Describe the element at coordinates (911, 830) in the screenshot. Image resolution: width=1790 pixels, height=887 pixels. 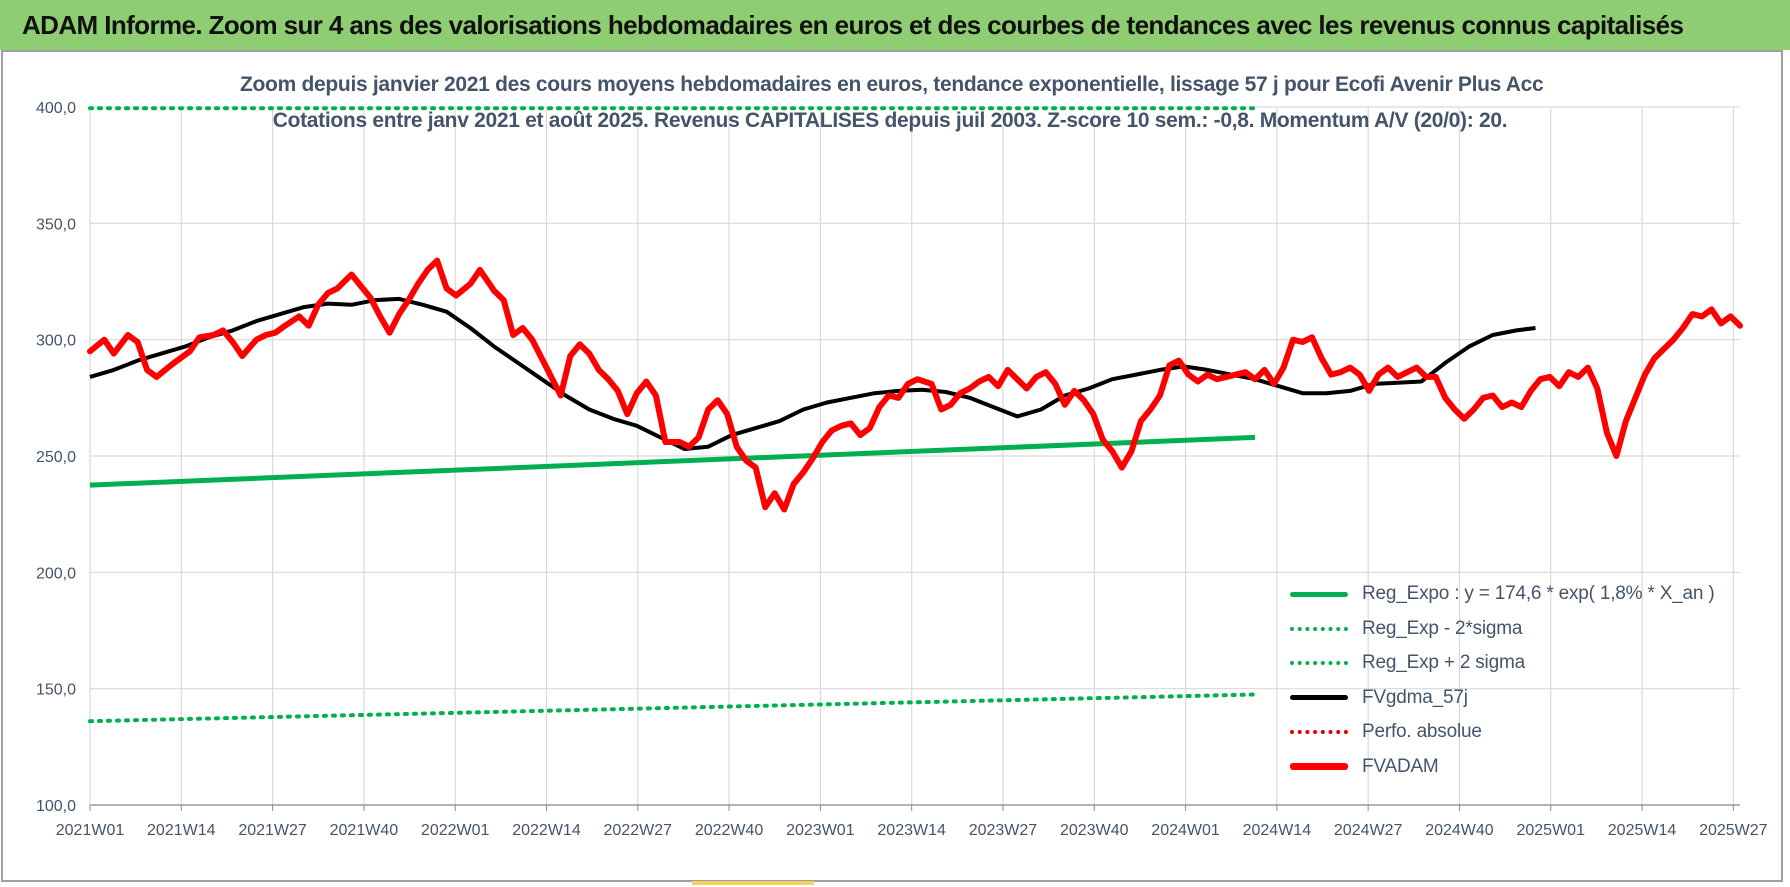
I see `x-tick-label: 2023W14` at that location.